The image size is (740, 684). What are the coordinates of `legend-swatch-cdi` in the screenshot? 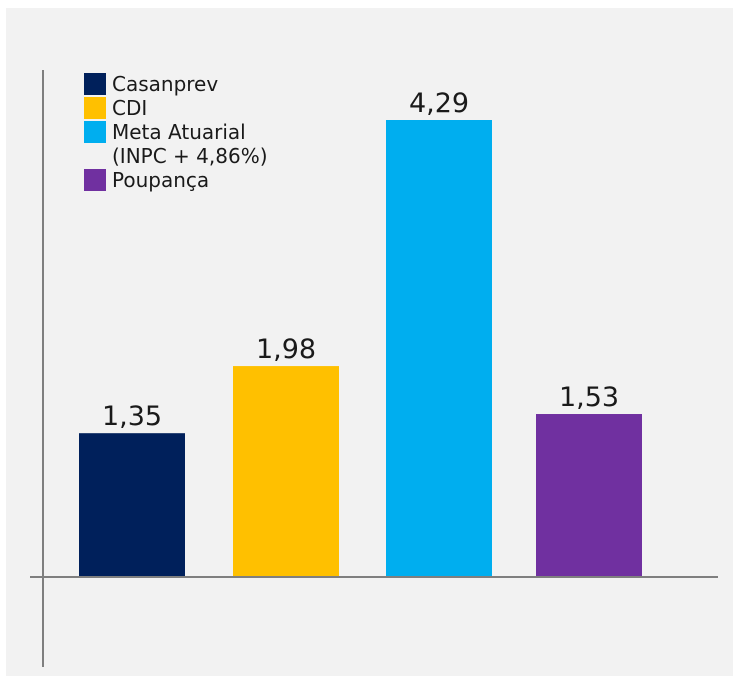 It's located at (95, 108).